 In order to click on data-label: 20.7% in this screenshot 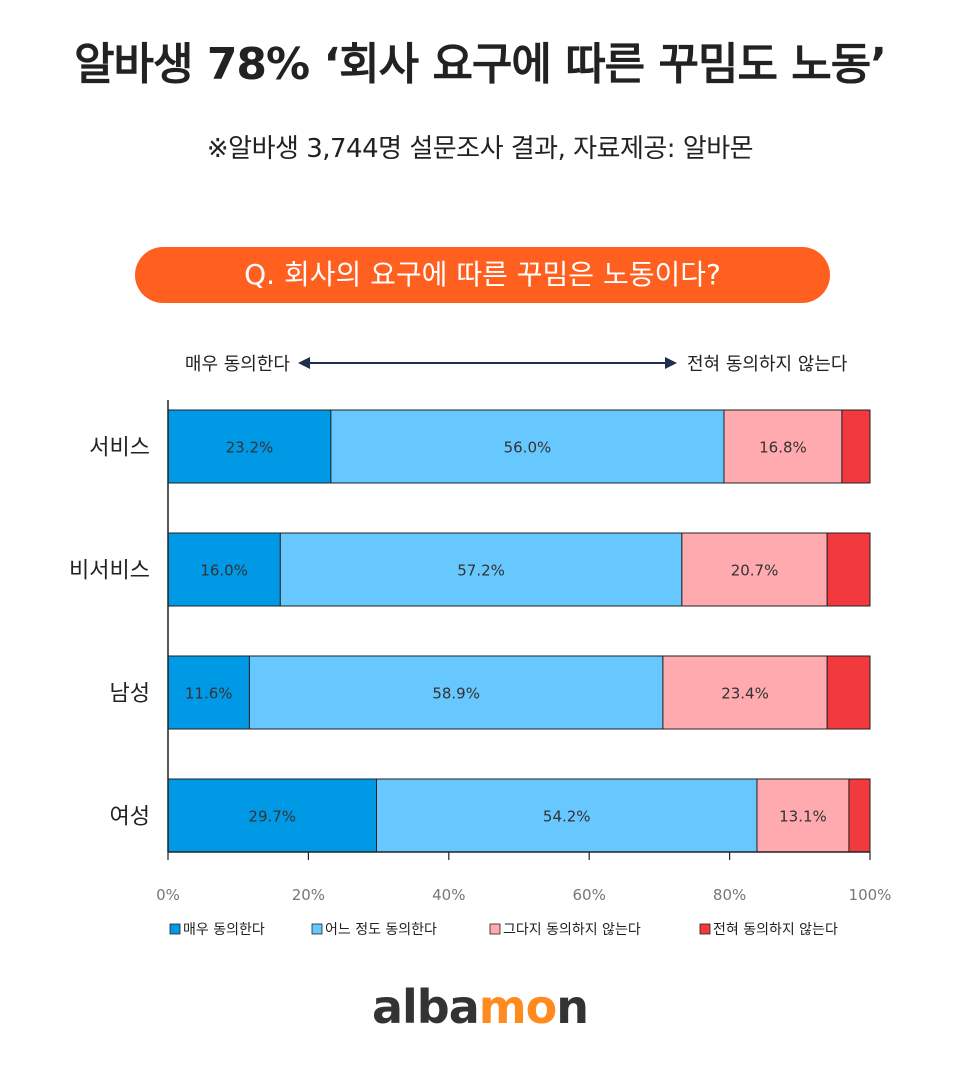, I will do `click(755, 571)`.